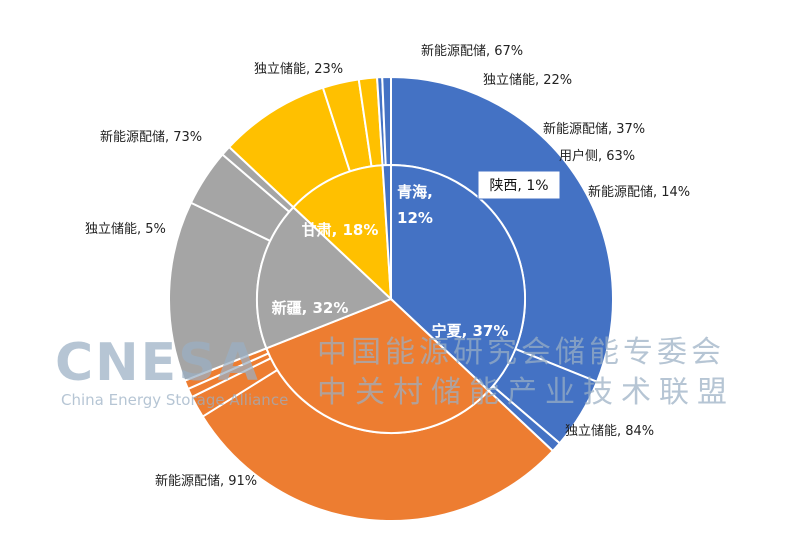 The height and width of the screenshot is (535, 800). Describe the element at coordinates (609, 431) in the screenshot. I see `outer-label: 独立储能, 84%` at that location.